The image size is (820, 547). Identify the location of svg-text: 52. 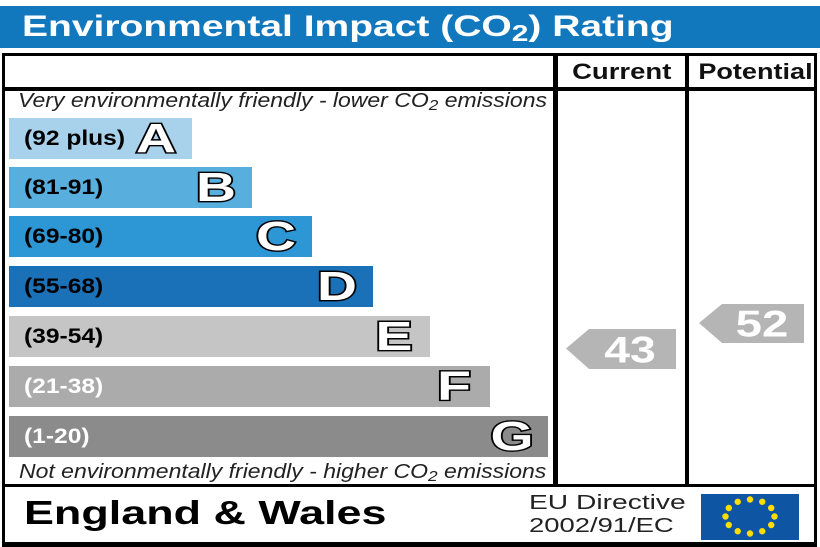
(762, 323).